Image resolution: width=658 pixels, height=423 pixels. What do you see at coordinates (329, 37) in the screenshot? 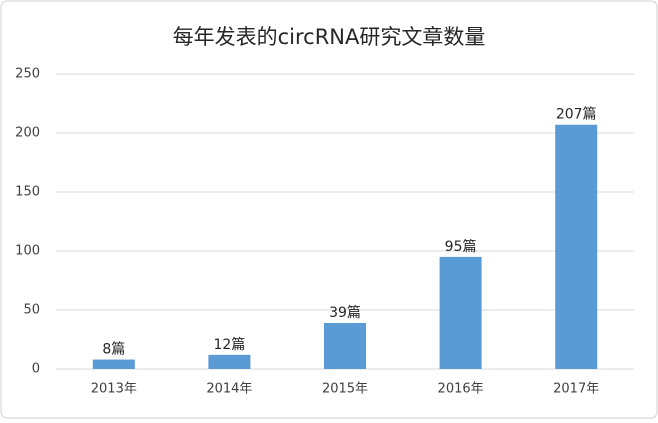
I see `chart-title: 每年发表的circRNA研究文章数量` at bounding box center [329, 37].